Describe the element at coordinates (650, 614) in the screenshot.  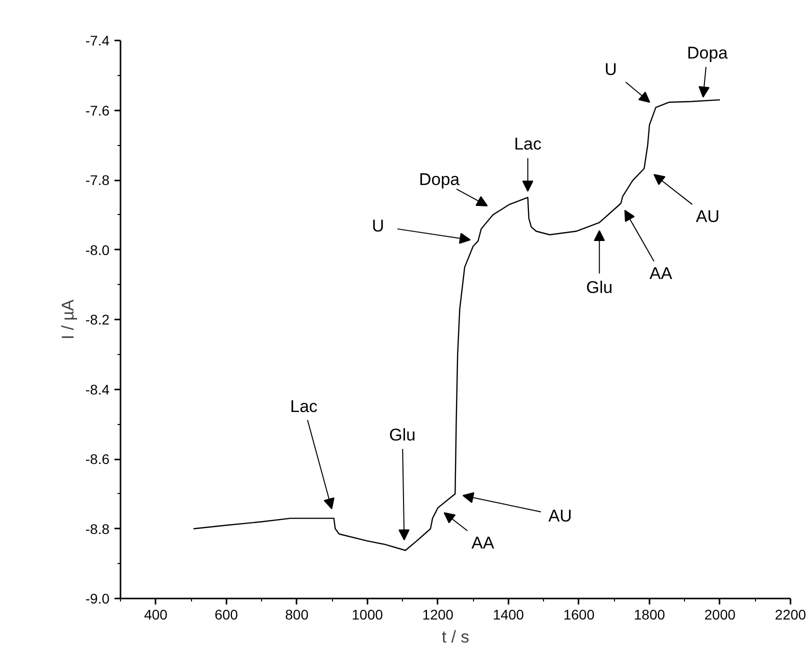
I see `x-tick-label: 1800` at that location.